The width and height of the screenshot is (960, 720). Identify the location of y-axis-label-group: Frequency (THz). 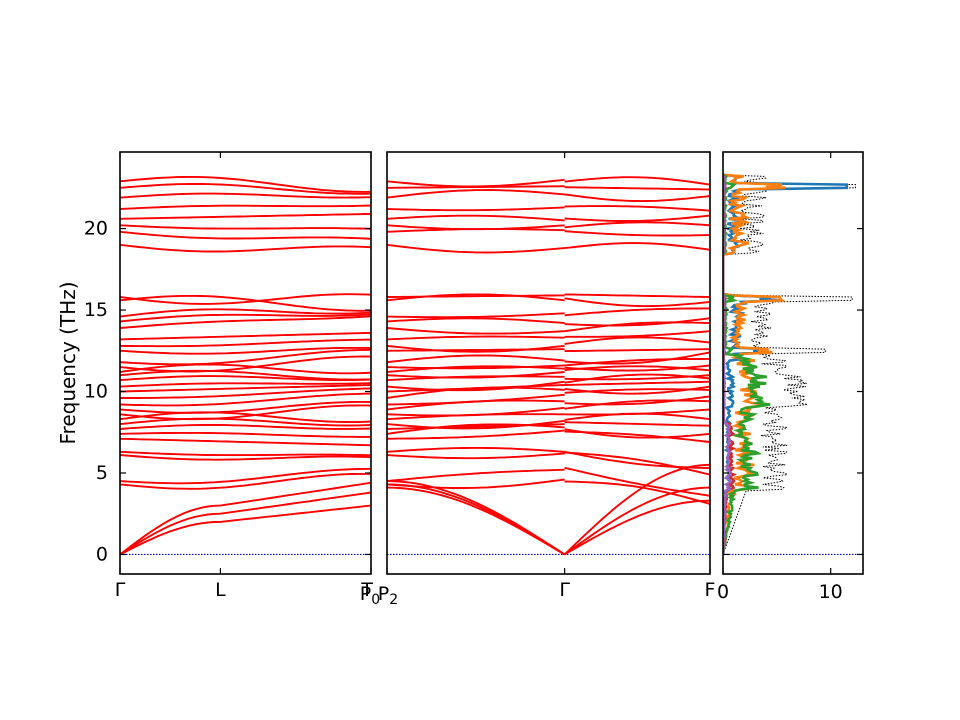
(68, 362).